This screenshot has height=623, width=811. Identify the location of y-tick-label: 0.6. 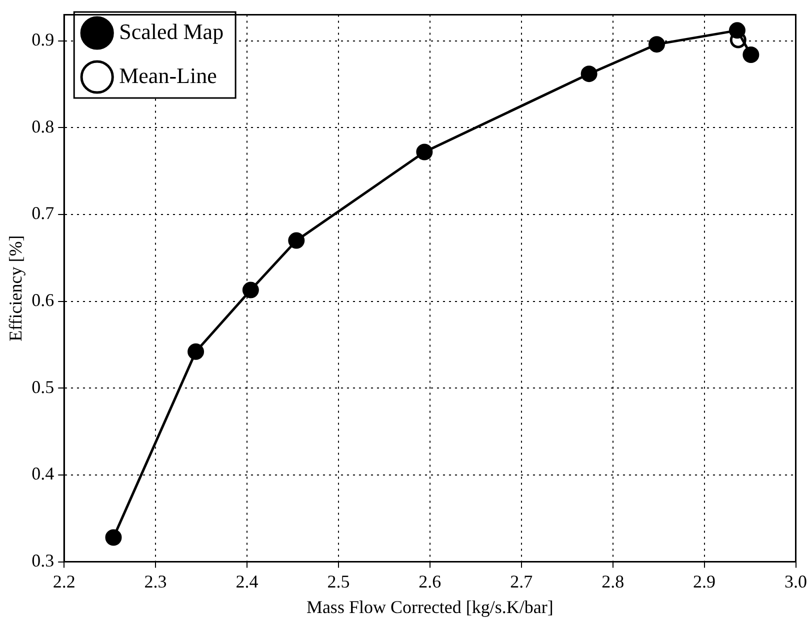
(43, 300).